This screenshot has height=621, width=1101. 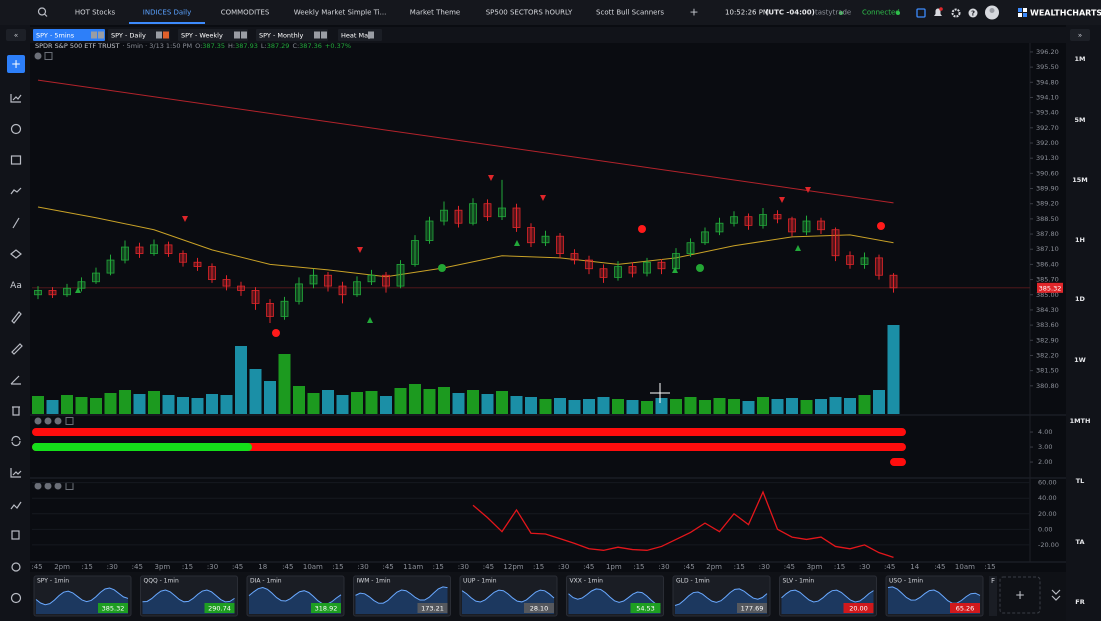 What do you see at coordinates (1080, 120) in the screenshot?
I see `timeframe-button: 5M` at bounding box center [1080, 120].